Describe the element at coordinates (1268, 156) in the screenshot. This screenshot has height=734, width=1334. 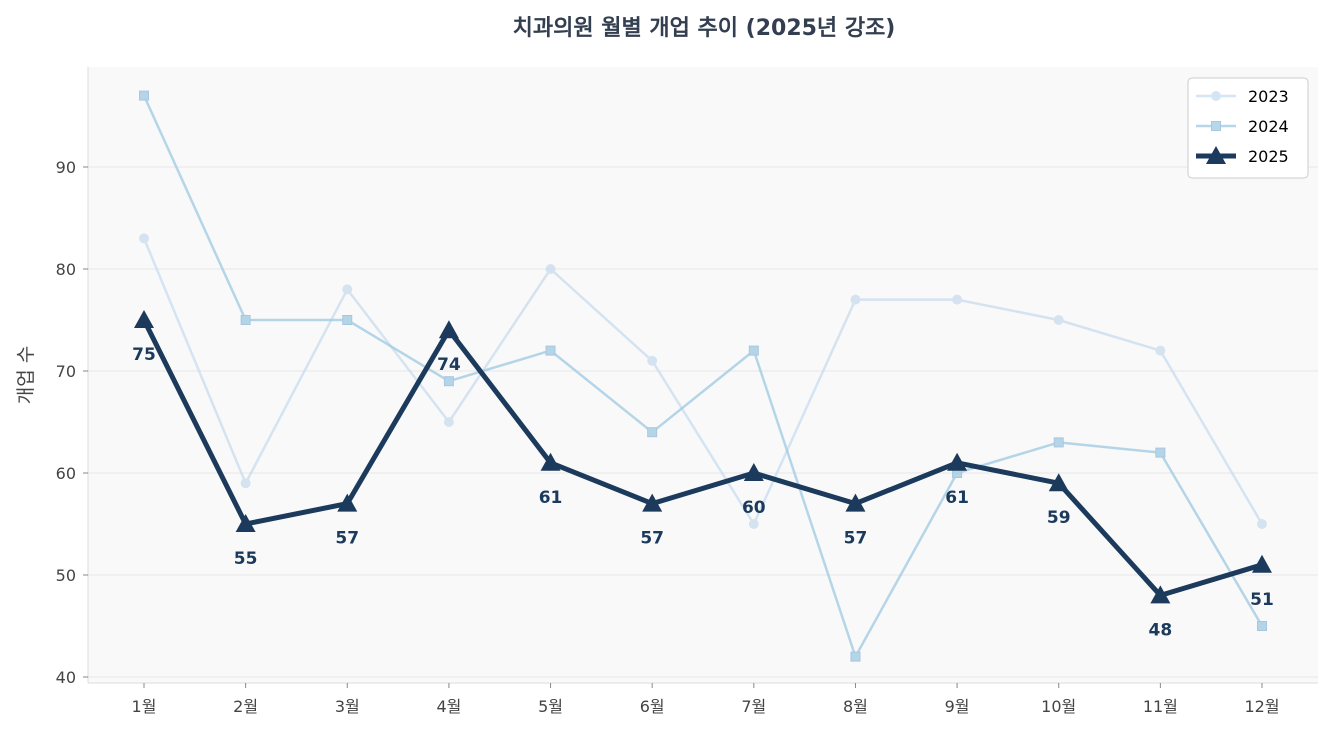
I see `legend-label: 2025` at that location.